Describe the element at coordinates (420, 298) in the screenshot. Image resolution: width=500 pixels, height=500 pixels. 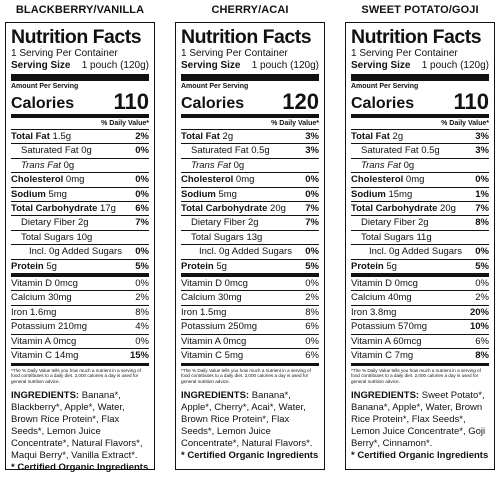
I see `calcium-row: Calcium 40mg 2%` at that location.